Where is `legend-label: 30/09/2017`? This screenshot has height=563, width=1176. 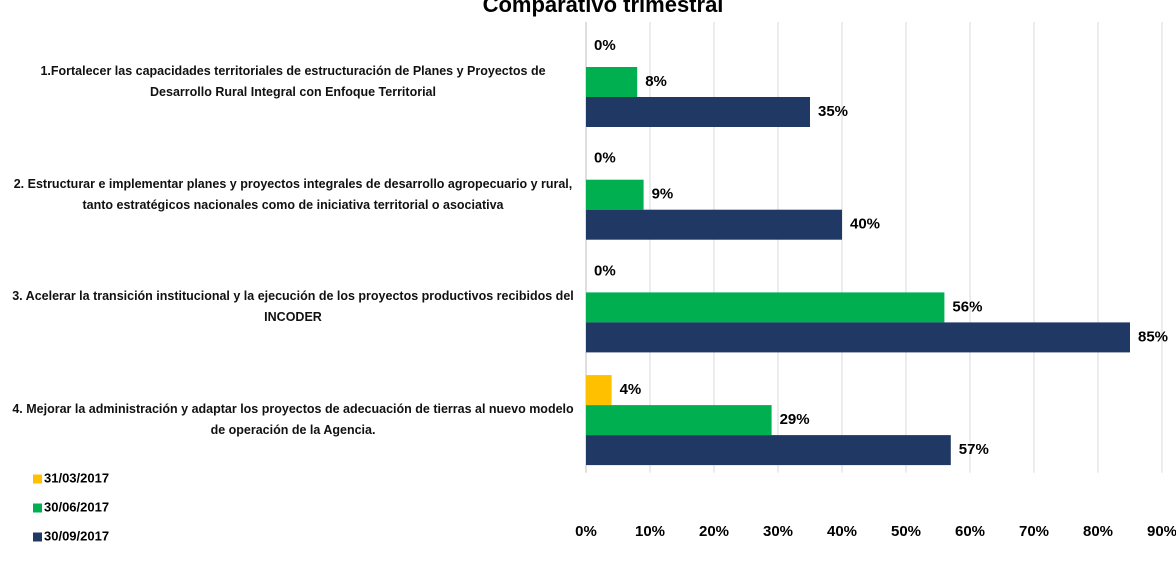
legend-label: 30/09/2017 is located at coordinates (76, 535).